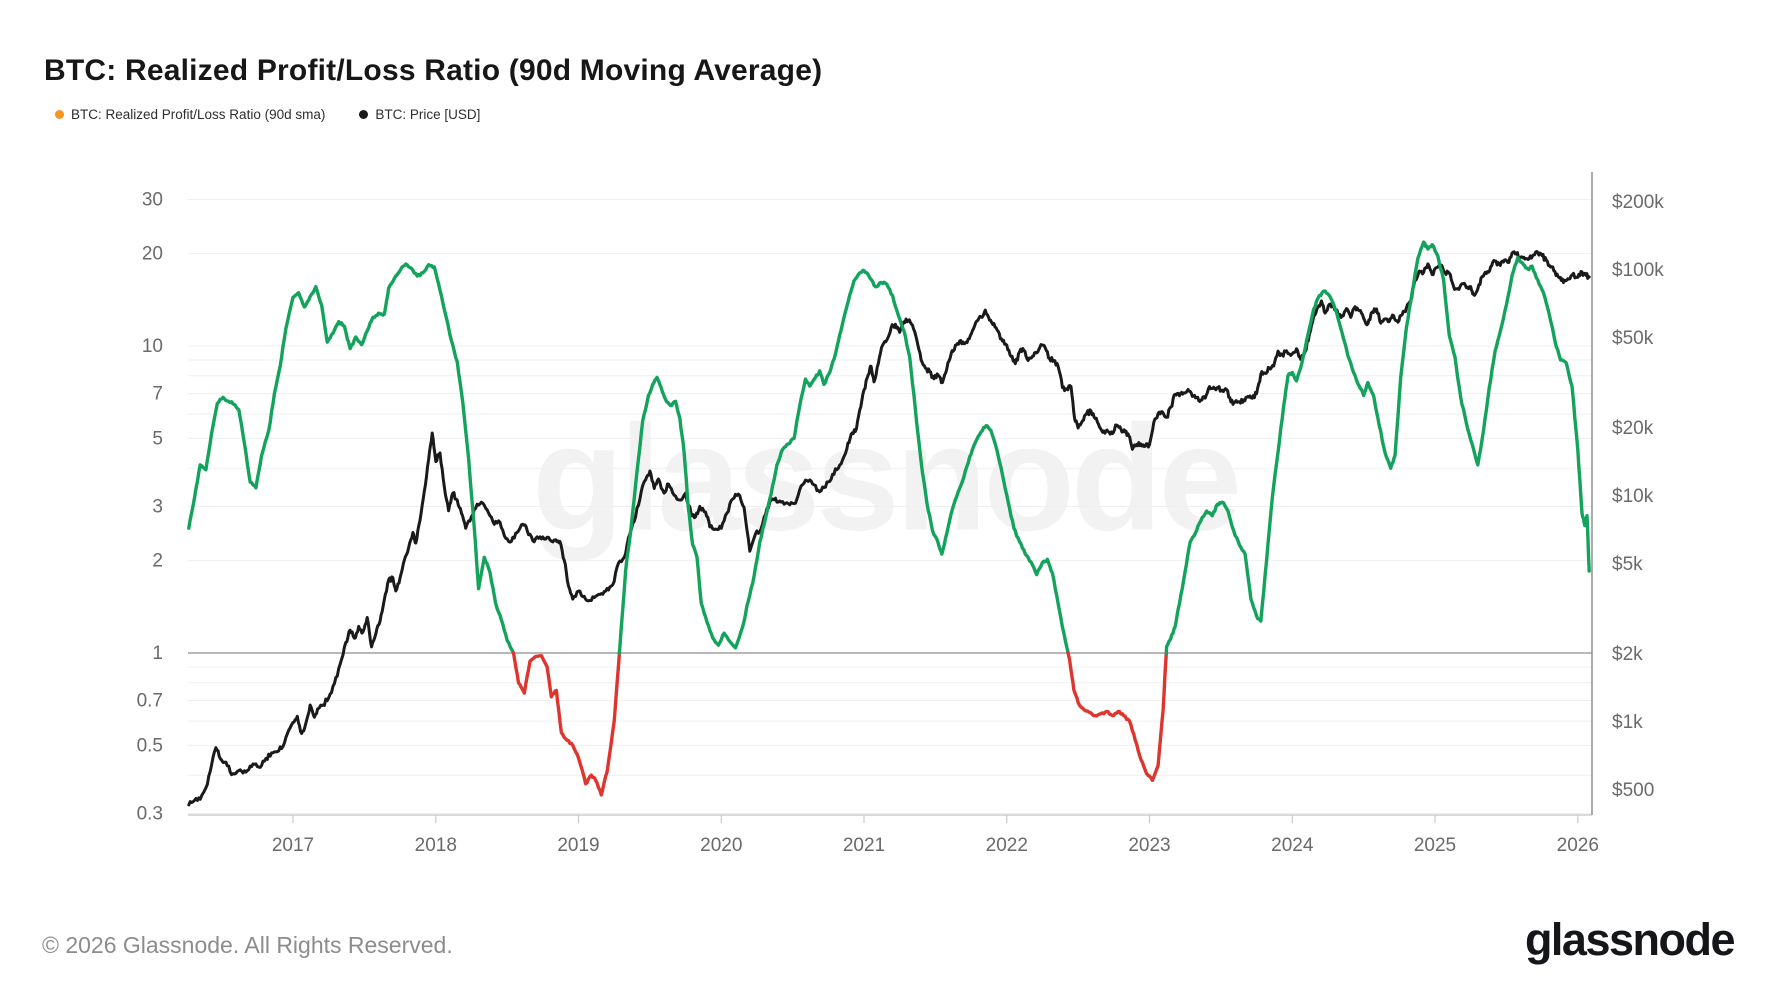 The image size is (1778, 1000). What do you see at coordinates (157, 507) in the screenshot?
I see `left-axis-tick-label: 3` at bounding box center [157, 507].